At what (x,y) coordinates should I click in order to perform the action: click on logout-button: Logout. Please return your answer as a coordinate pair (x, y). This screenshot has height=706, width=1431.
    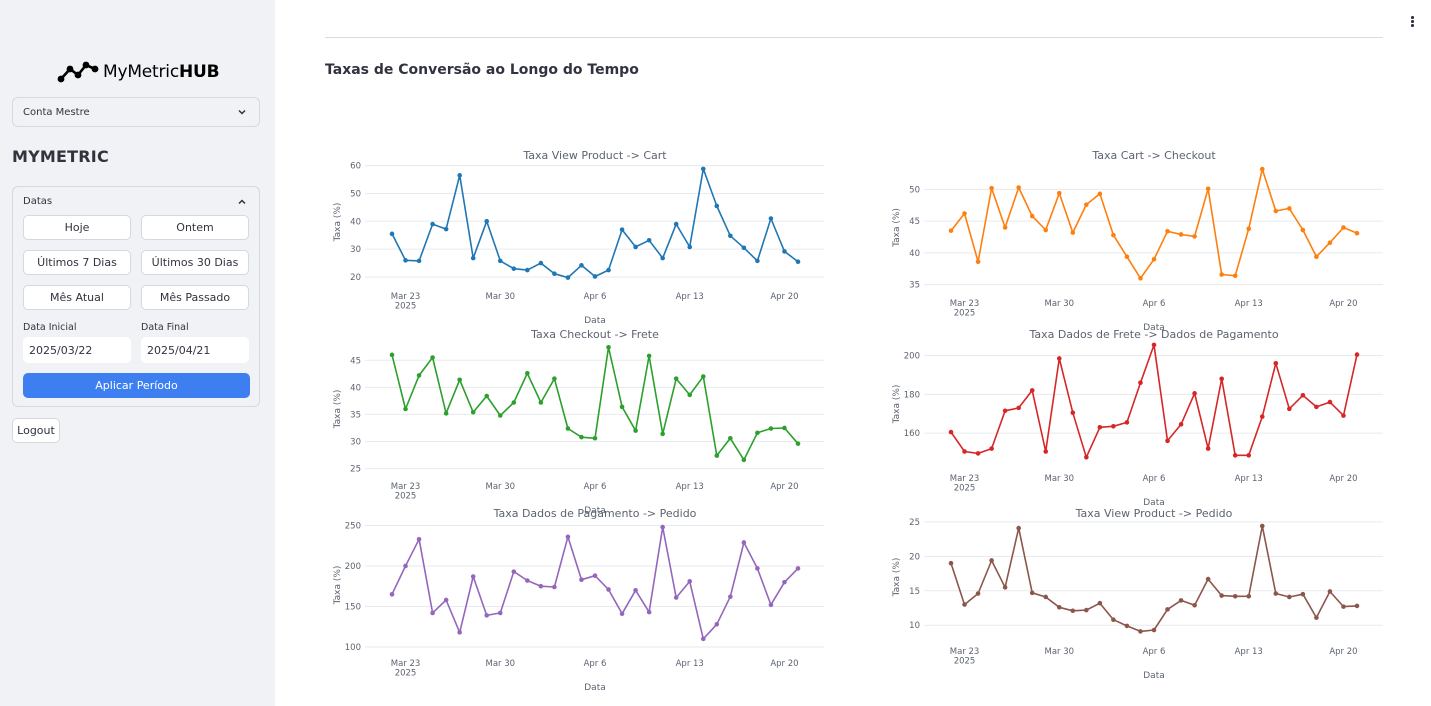
    Looking at the image, I should click on (36, 430).